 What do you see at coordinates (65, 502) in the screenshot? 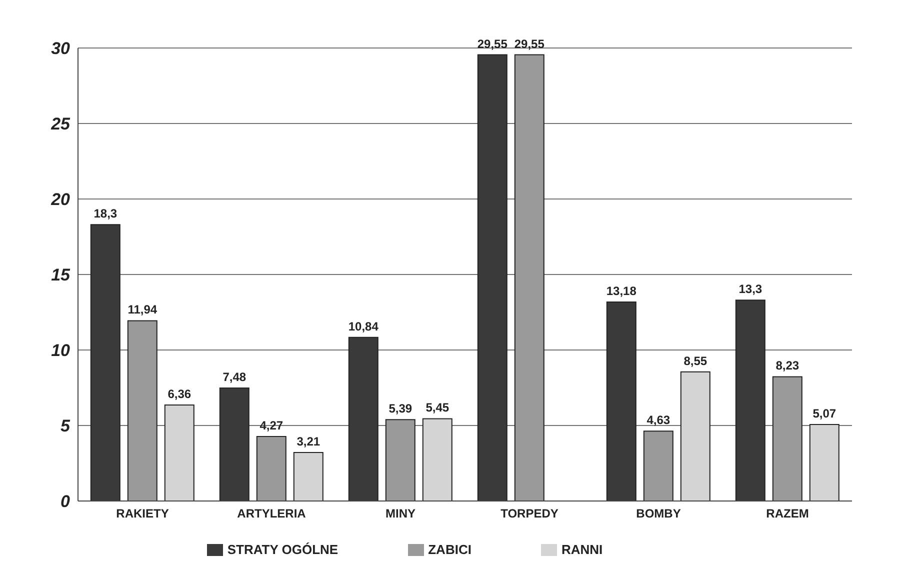
I see `y-tick-label: 0` at bounding box center [65, 502].